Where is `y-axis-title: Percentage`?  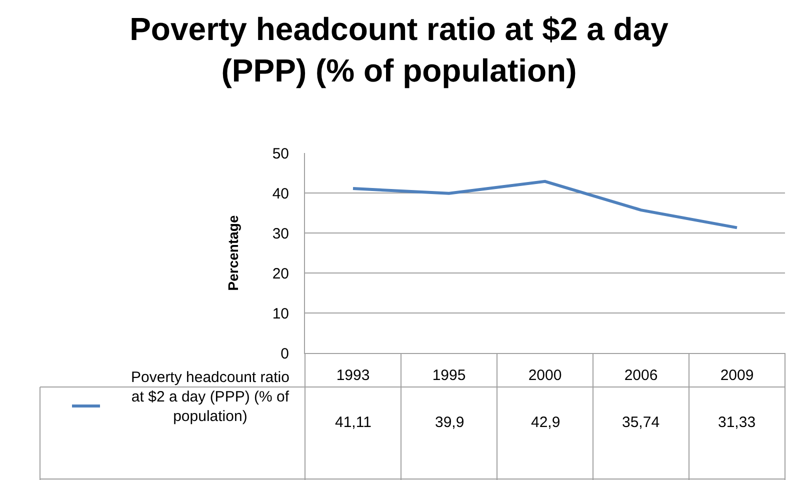 y-axis-title: Percentage is located at coordinates (232, 253).